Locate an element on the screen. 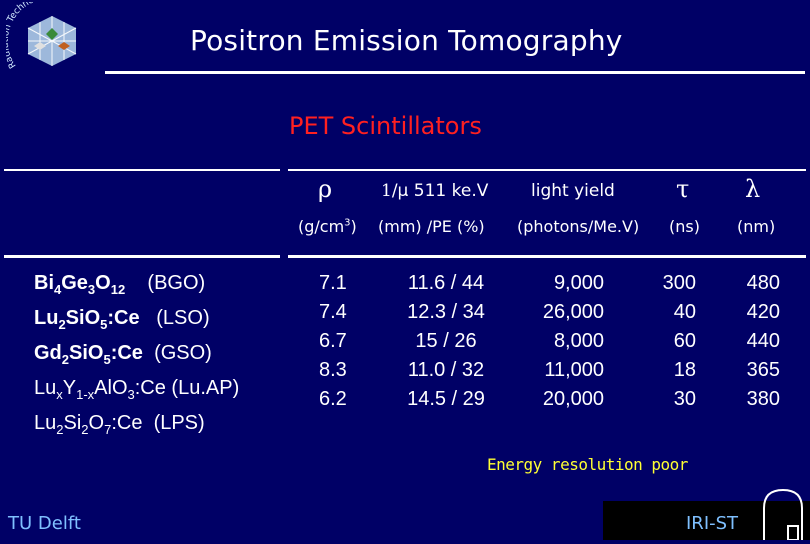 The height and width of the screenshot is (544, 810). material-row-lps: Lu2Si2O7:Ce (LPS) is located at coordinates (136, 426).